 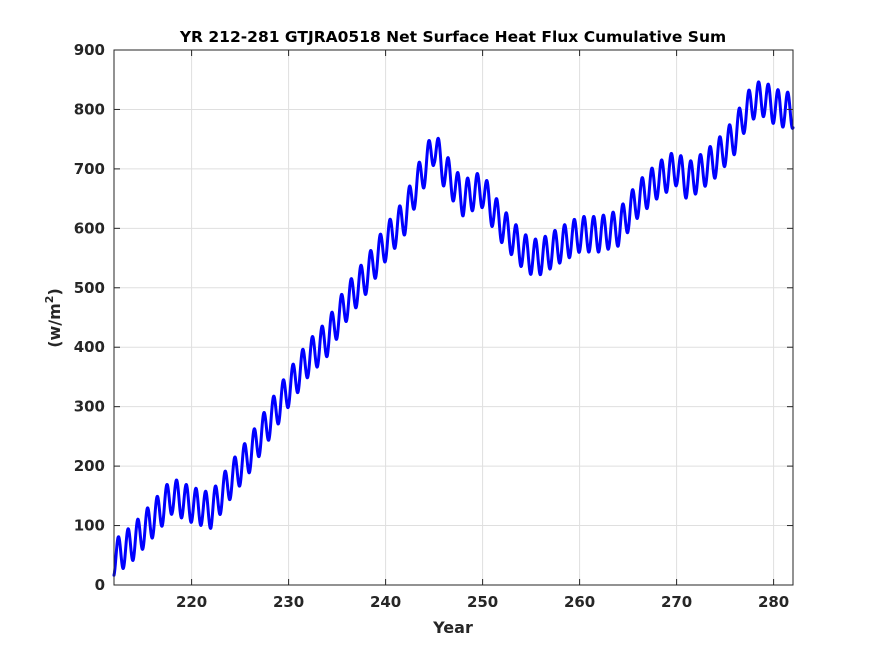 I want to click on y-axis-label: (w/m2), so click(x=53, y=318).